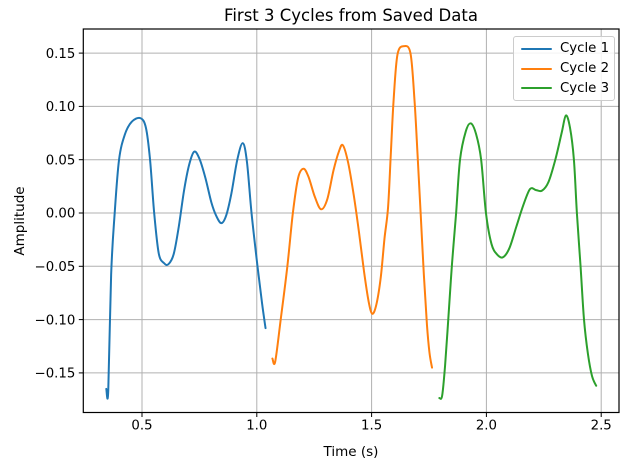 The image size is (630, 470). Describe the element at coordinates (55, 374) in the screenshot. I see `y-tick-label: −0.15` at that location.